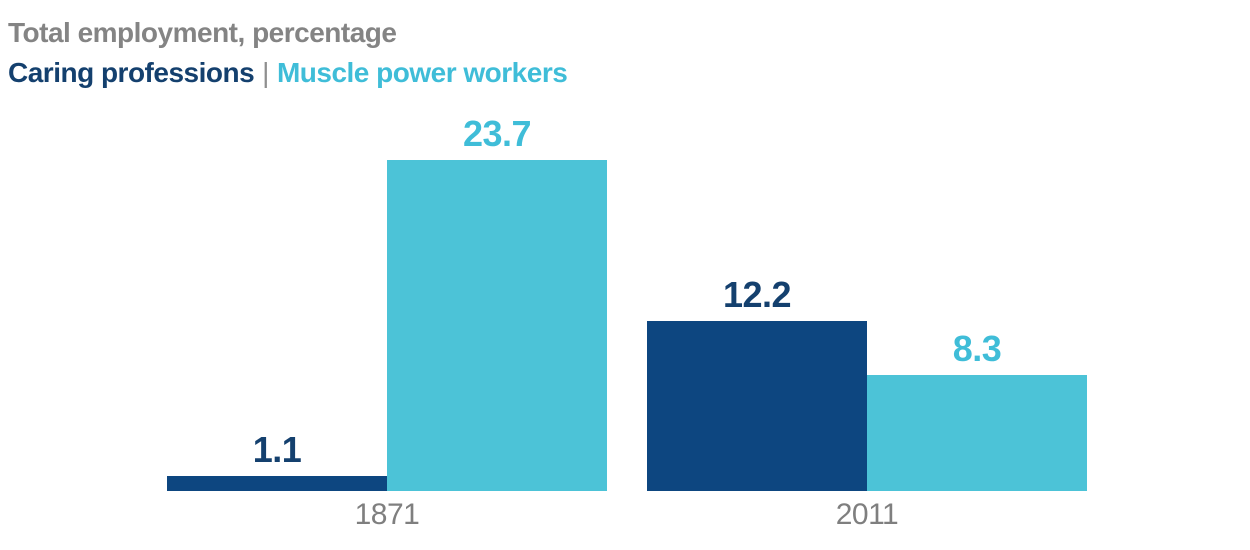 The height and width of the screenshot is (550, 1250). I want to click on chart-legend: Caring professions | Muscle power workers, so click(288, 73).